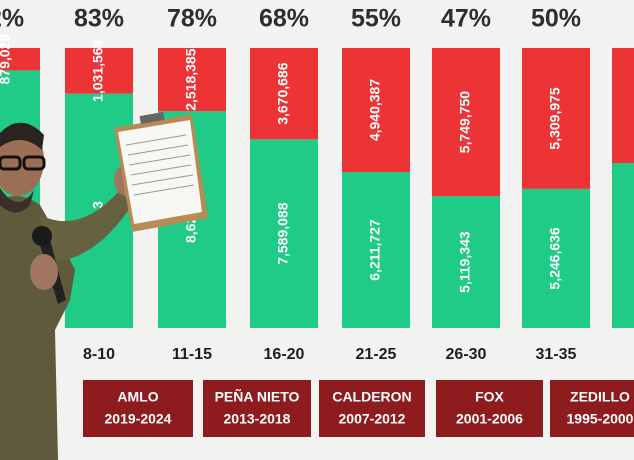  Describe the element at coordinates (99, 19) in the screenshot. I see `percent-label: 83%` at that location.